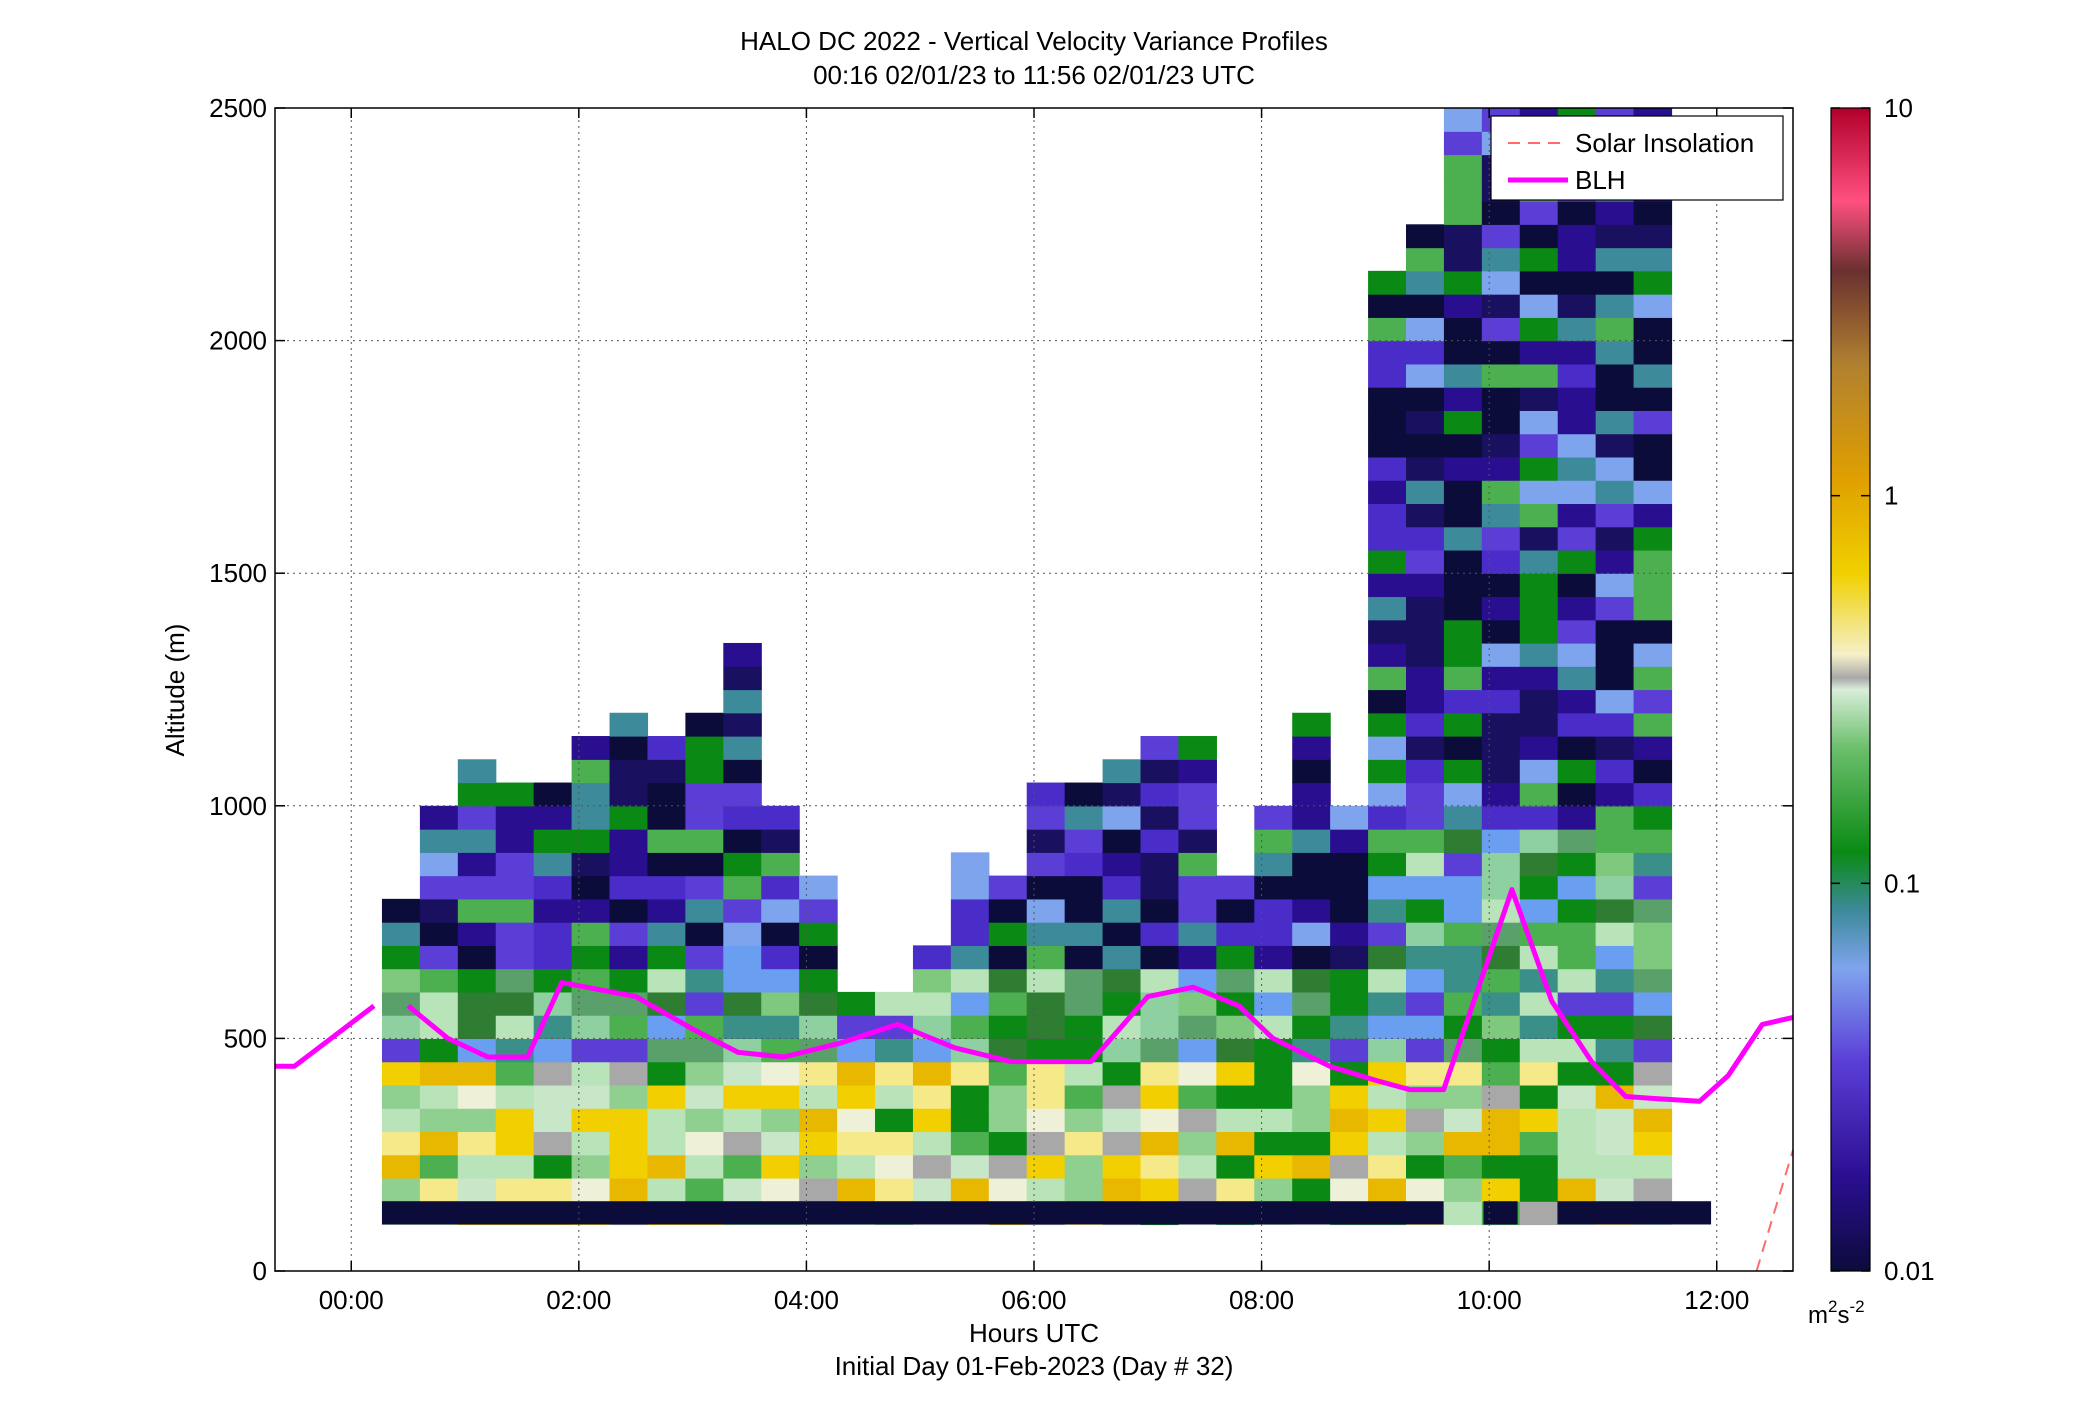 The width and height of the screenshot is (2098, 1425). Describe the element at coordinates (1034, 1366) in the screenshot. I see `x-axis-sublabel: Initial Day 01-Feb-2023 (Day # 32)` at that location.